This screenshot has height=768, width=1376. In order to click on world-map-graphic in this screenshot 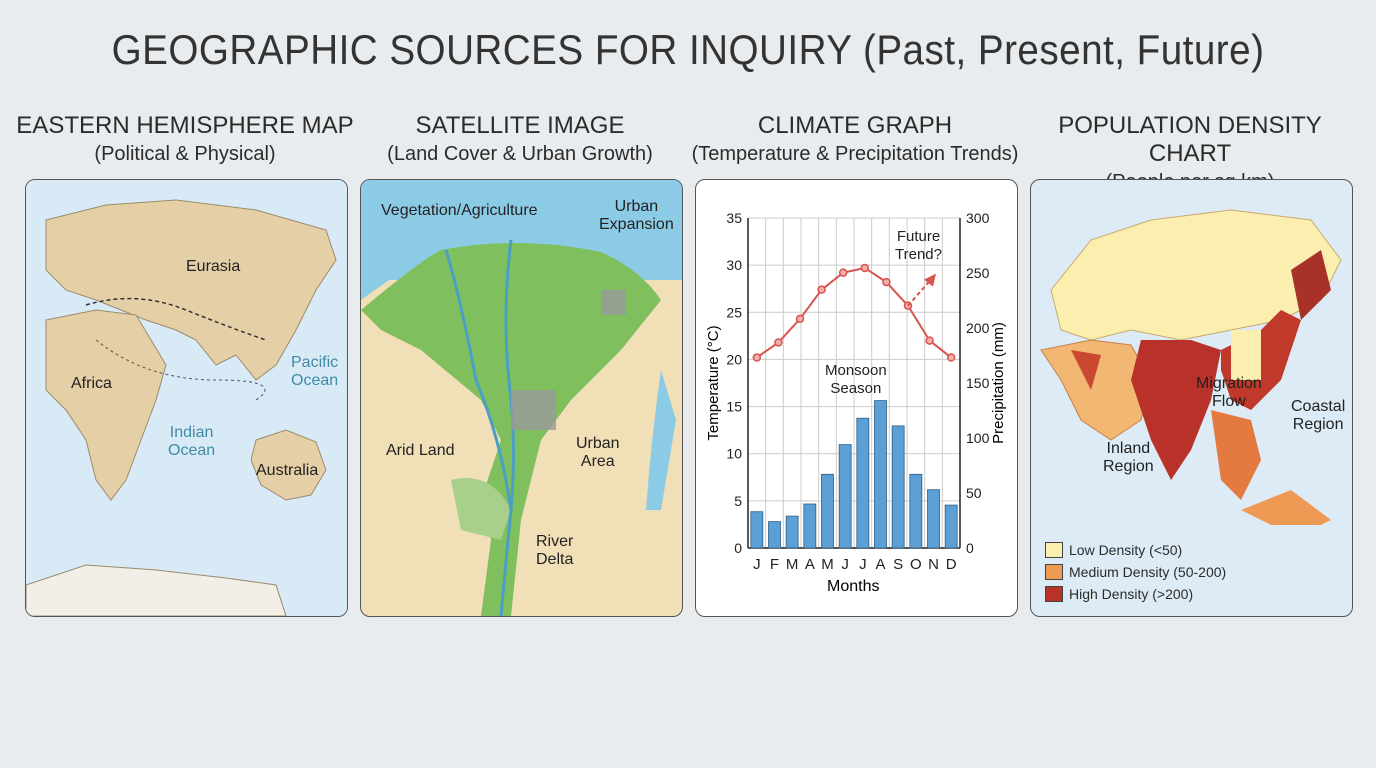, I will do `click(186, 398)`.